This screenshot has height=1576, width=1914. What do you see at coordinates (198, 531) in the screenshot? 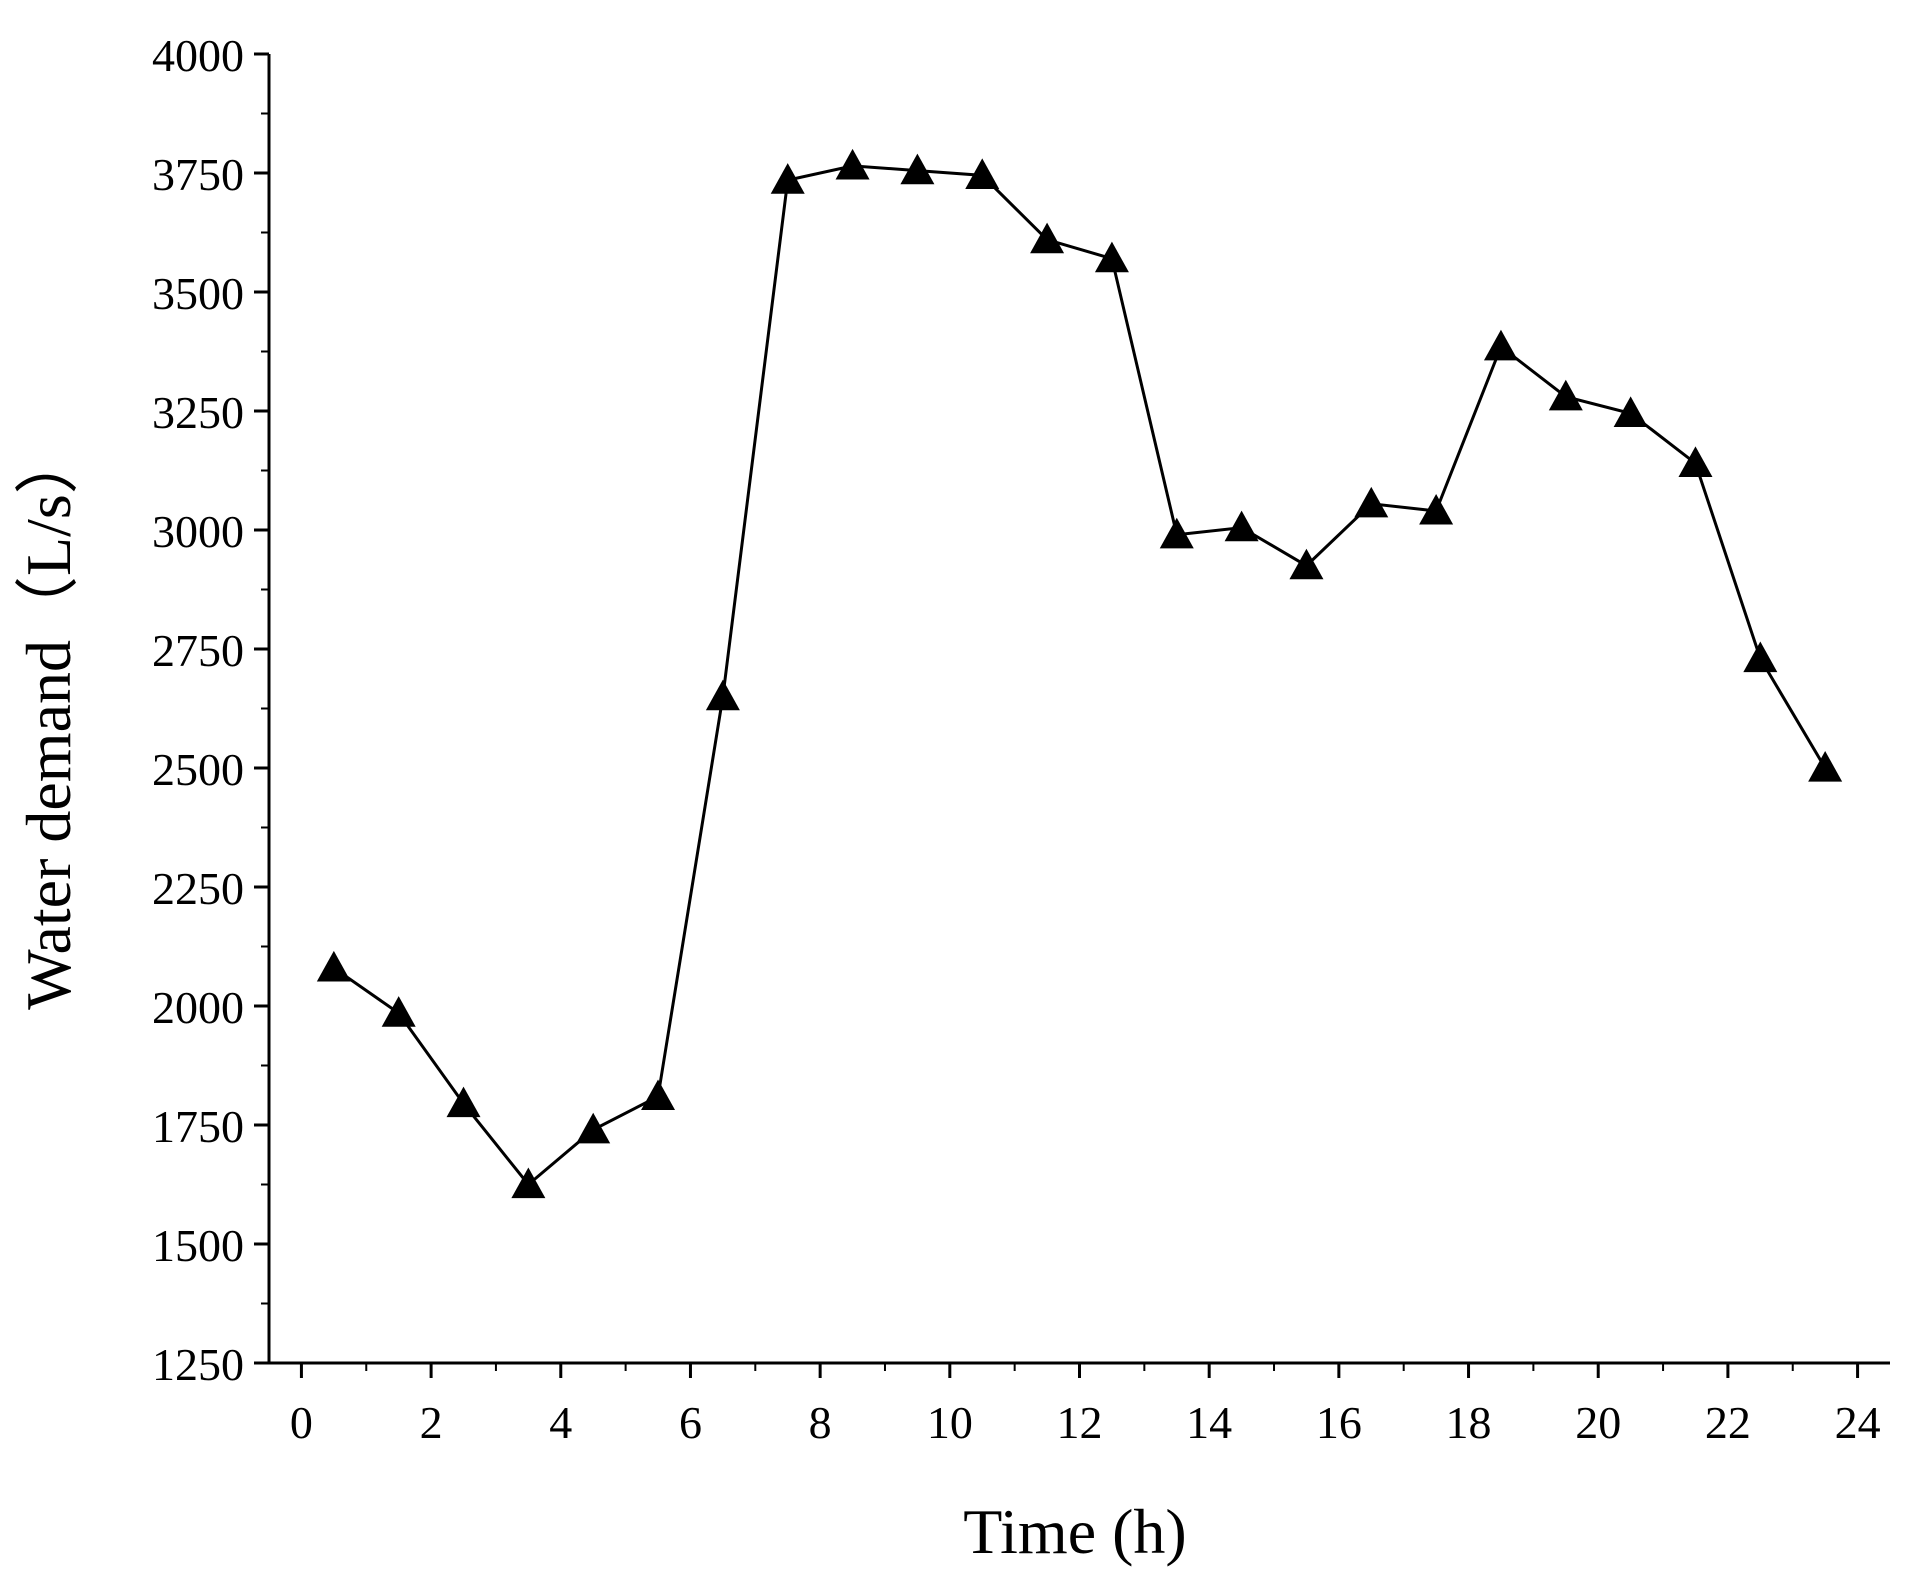
I see `y-tick-label: 3000` at bounding box center [198, 531].